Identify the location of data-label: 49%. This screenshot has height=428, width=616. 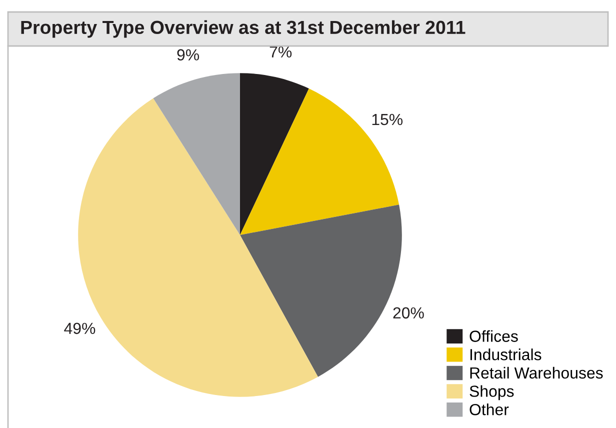
(80, 328).